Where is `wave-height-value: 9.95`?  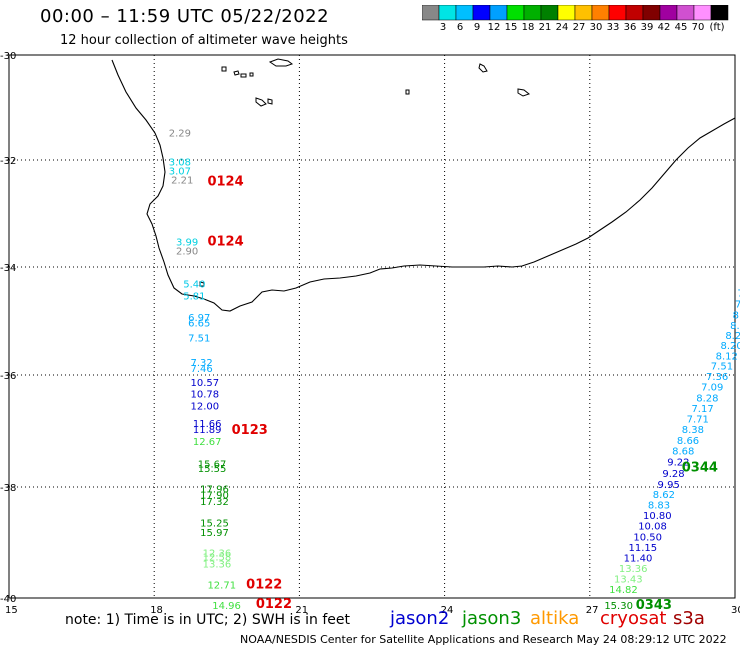
wave-height-value: 9.95 is located at coordinates (669, 485).